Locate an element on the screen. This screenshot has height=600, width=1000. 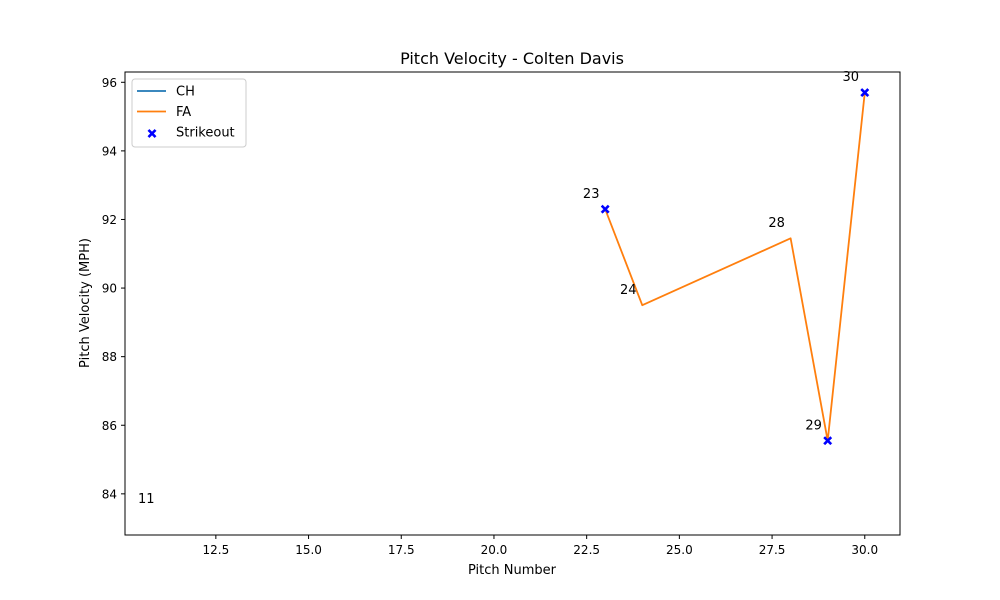
y-tick-label: 92 is located at coordinates (109, 220).